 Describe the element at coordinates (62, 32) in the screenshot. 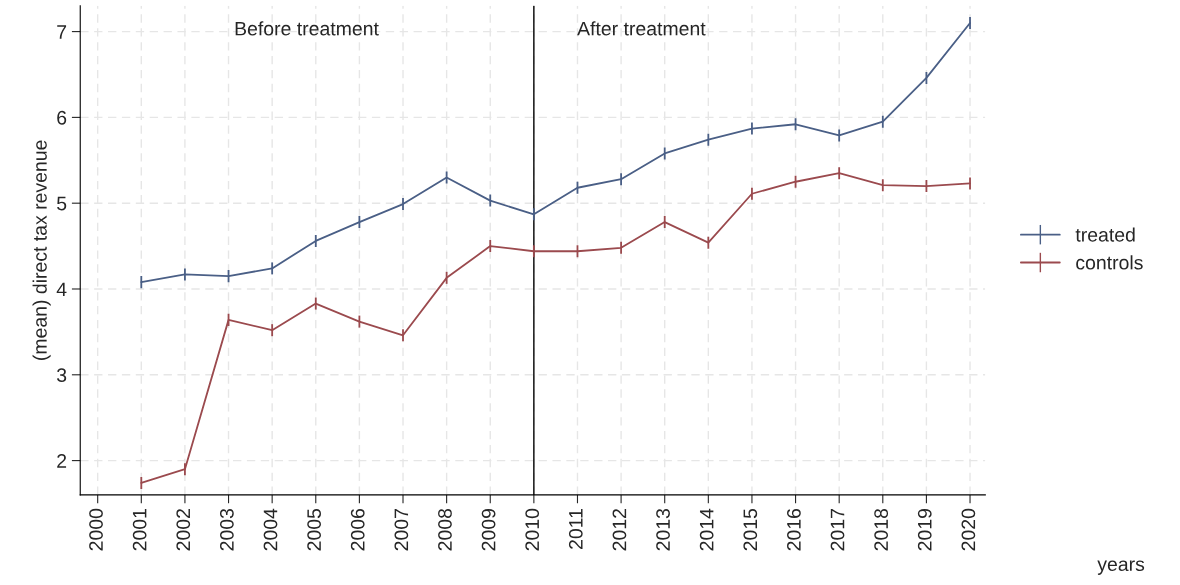

I see `y-tick-label: 7` at that location.